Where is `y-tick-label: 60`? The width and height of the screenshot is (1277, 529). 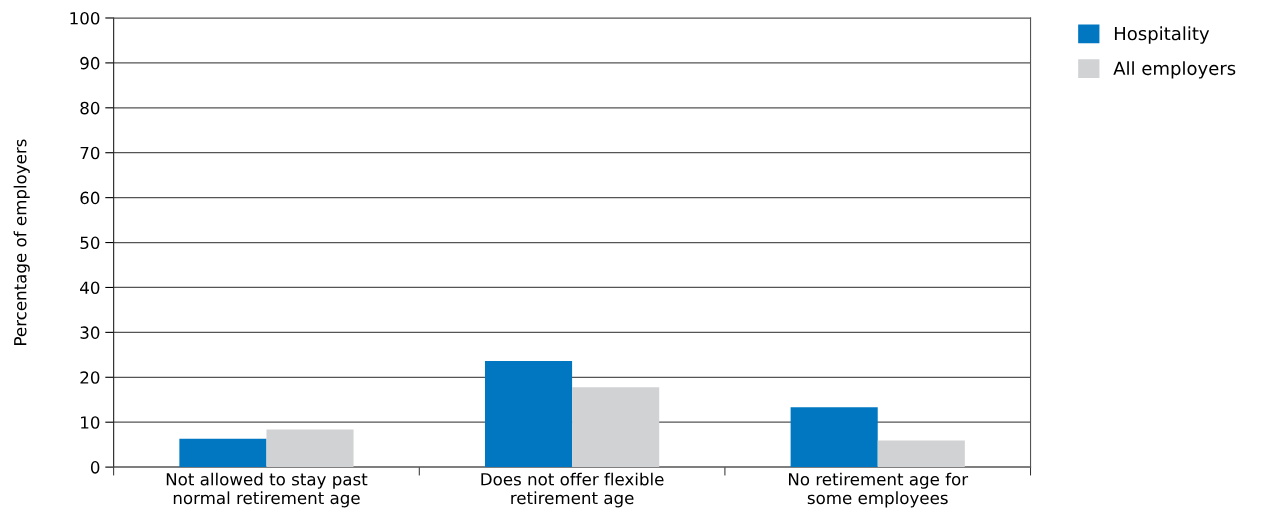
y-tick-label: 60 is located at coordinates (90, 198).